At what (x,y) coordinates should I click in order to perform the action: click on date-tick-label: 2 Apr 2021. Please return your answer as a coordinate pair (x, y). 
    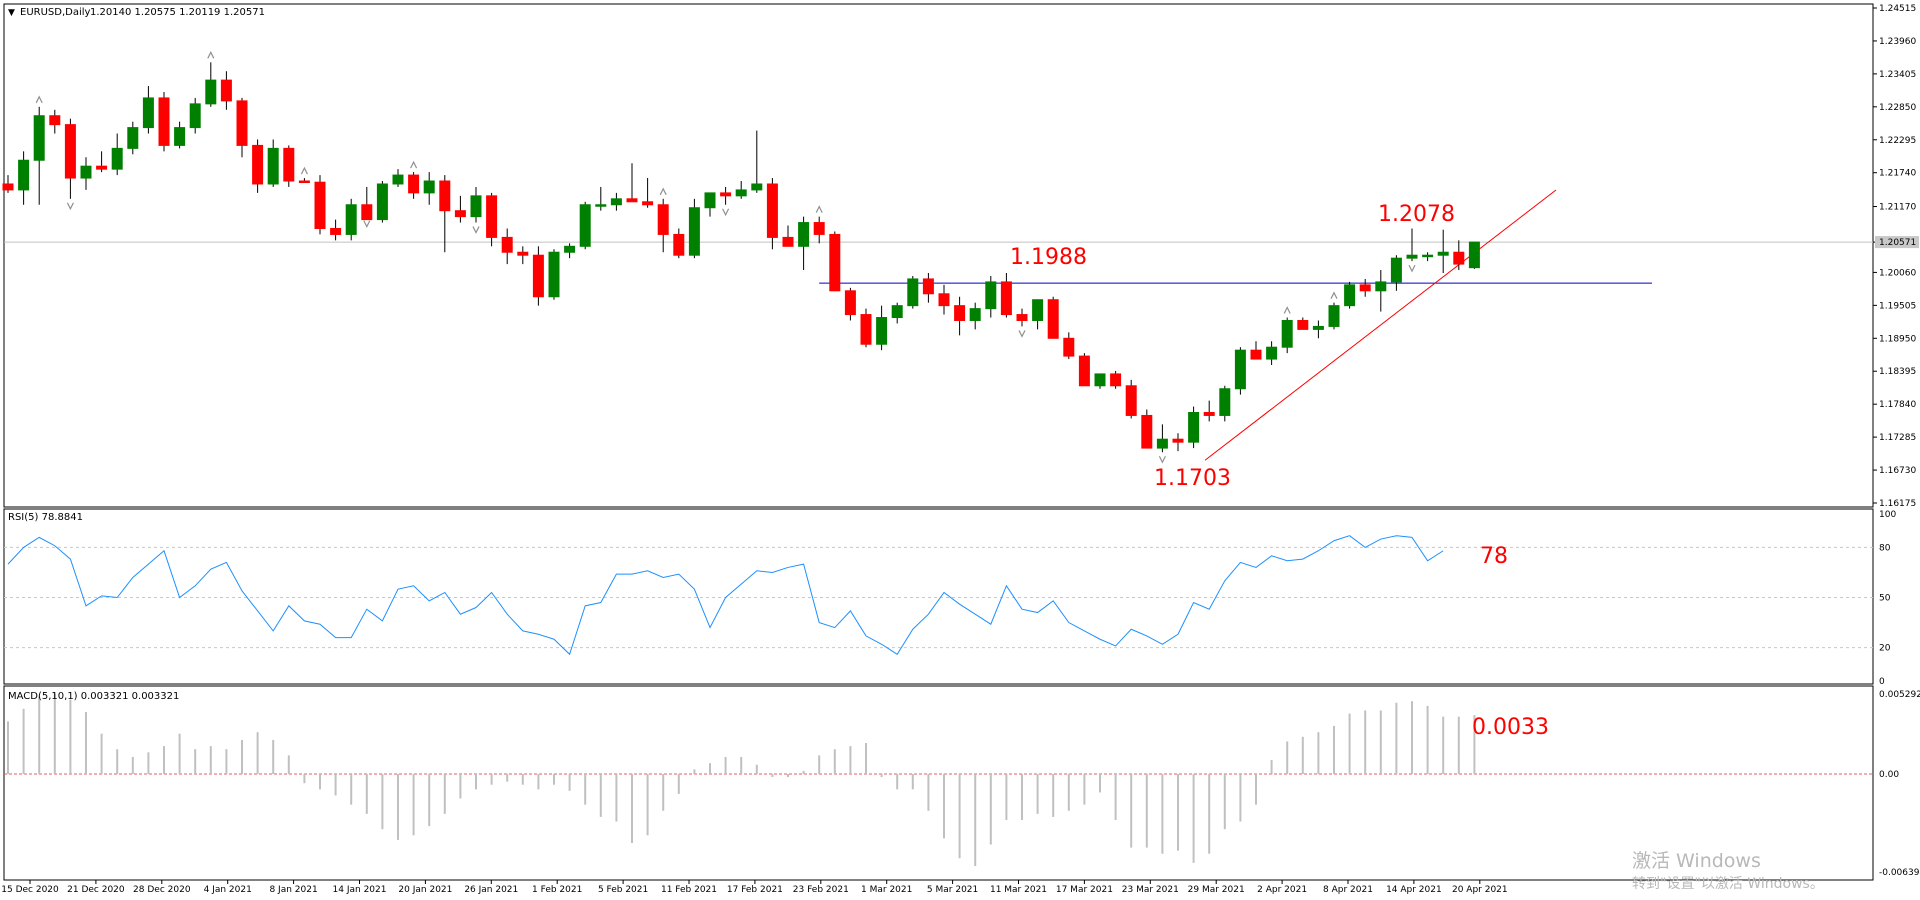
    Looking at the image, I should click on (1282, 890).